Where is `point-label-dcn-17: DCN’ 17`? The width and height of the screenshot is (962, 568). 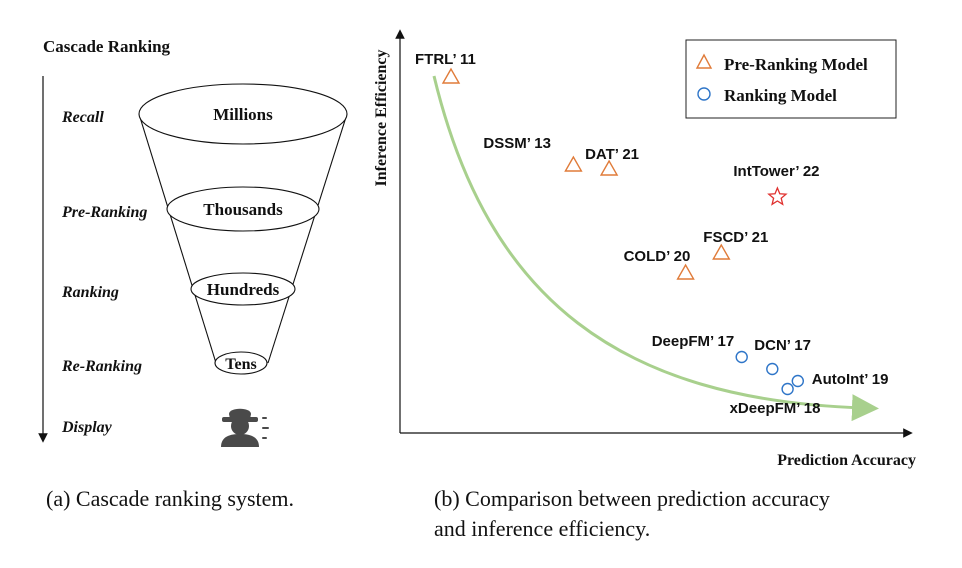
point-label-dcn-17: DCN’ 17 is located at coordinates (782, 345).